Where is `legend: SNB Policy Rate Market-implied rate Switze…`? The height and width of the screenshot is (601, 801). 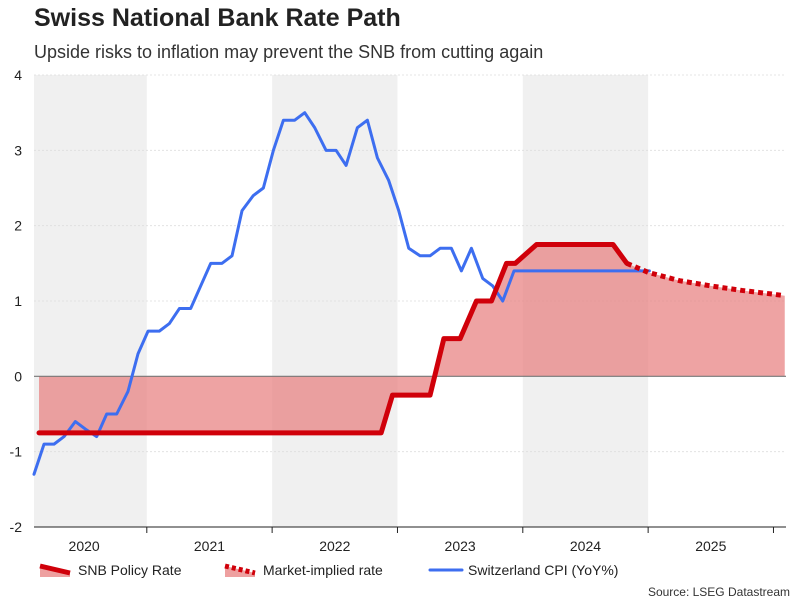 legend: SNB Policy Rate Market-implied rate Switze… is located at coordinates (328, 570).